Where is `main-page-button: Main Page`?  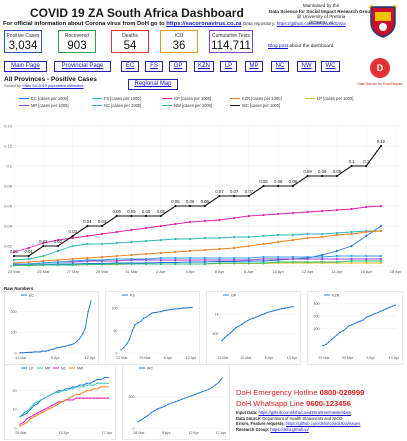 main-page-button: Main Page is located at coordinates (25, 66).